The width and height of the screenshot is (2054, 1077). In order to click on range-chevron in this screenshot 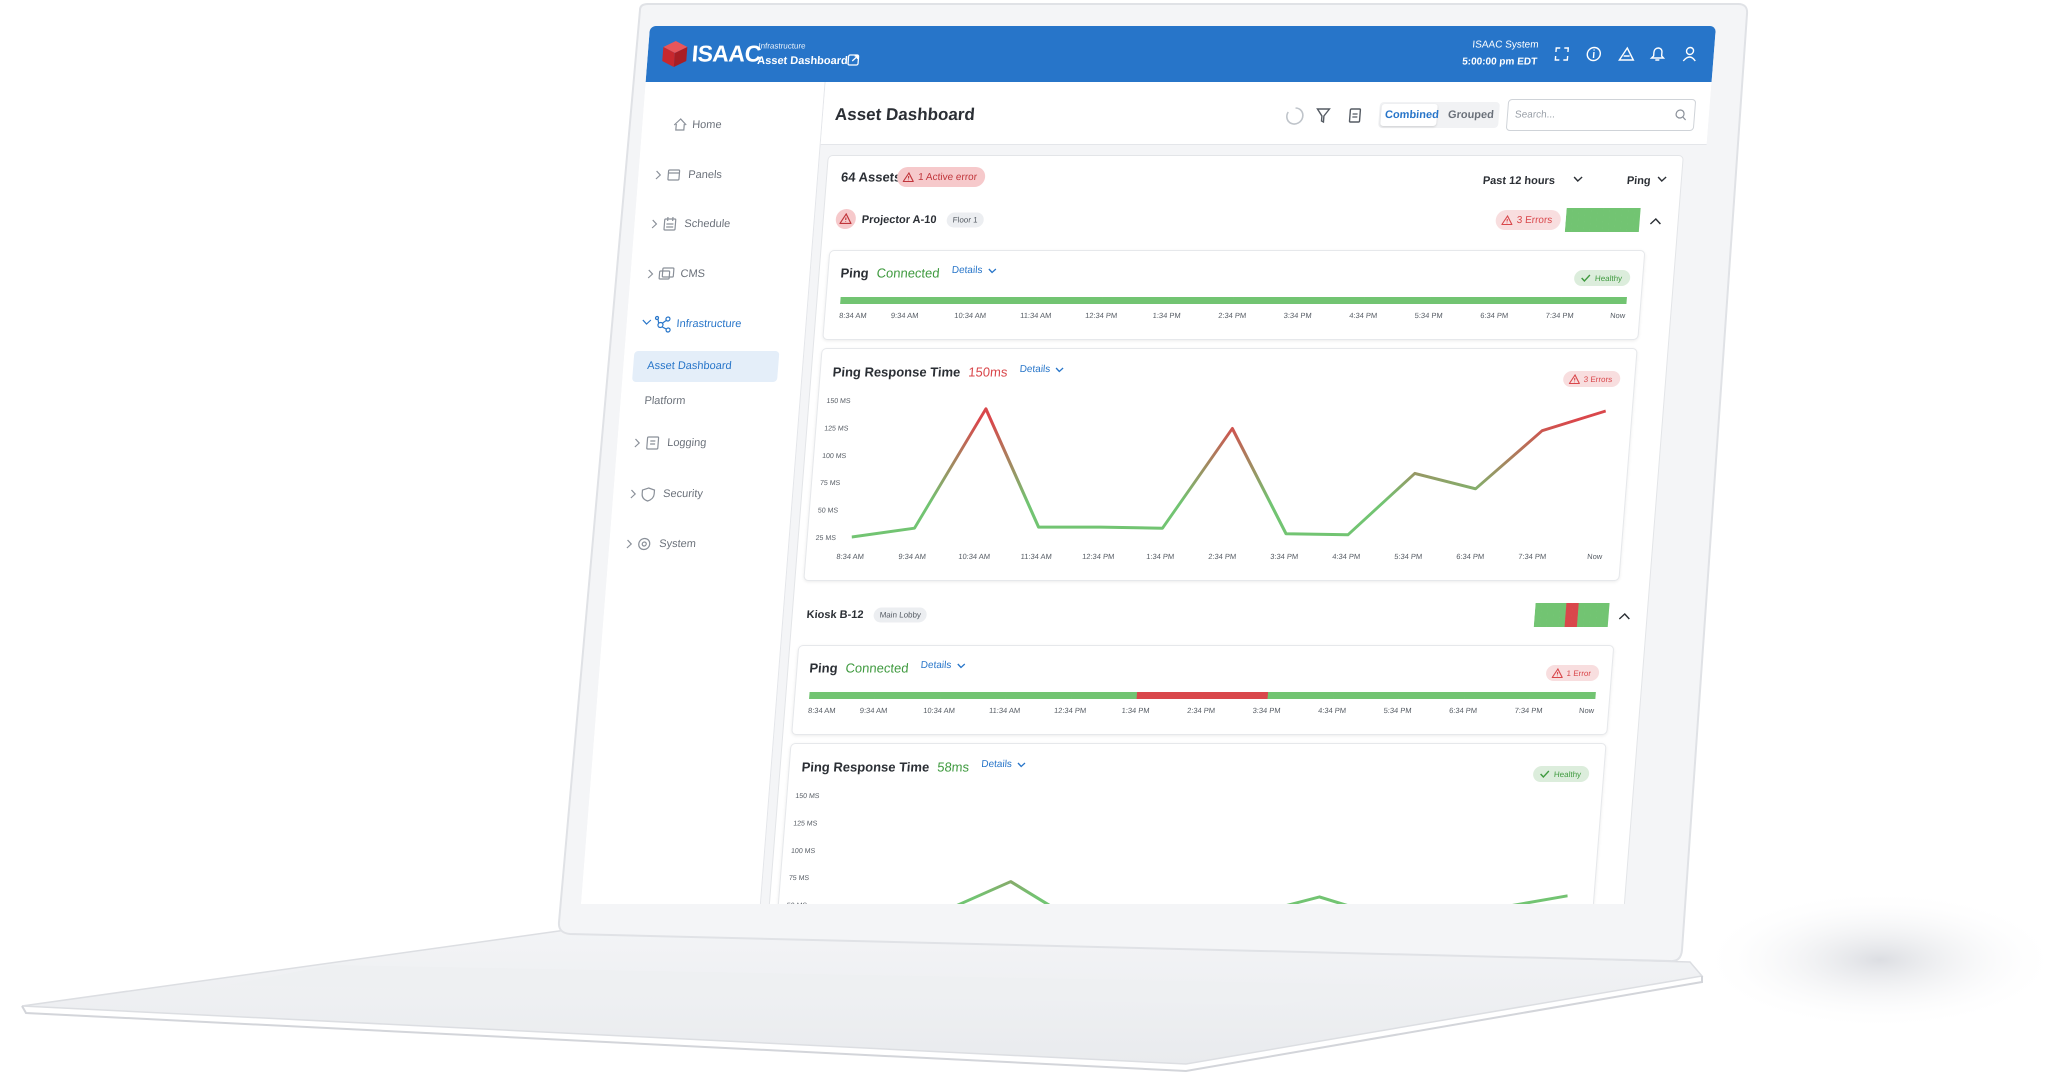, I will do `click(1578, 180)`.